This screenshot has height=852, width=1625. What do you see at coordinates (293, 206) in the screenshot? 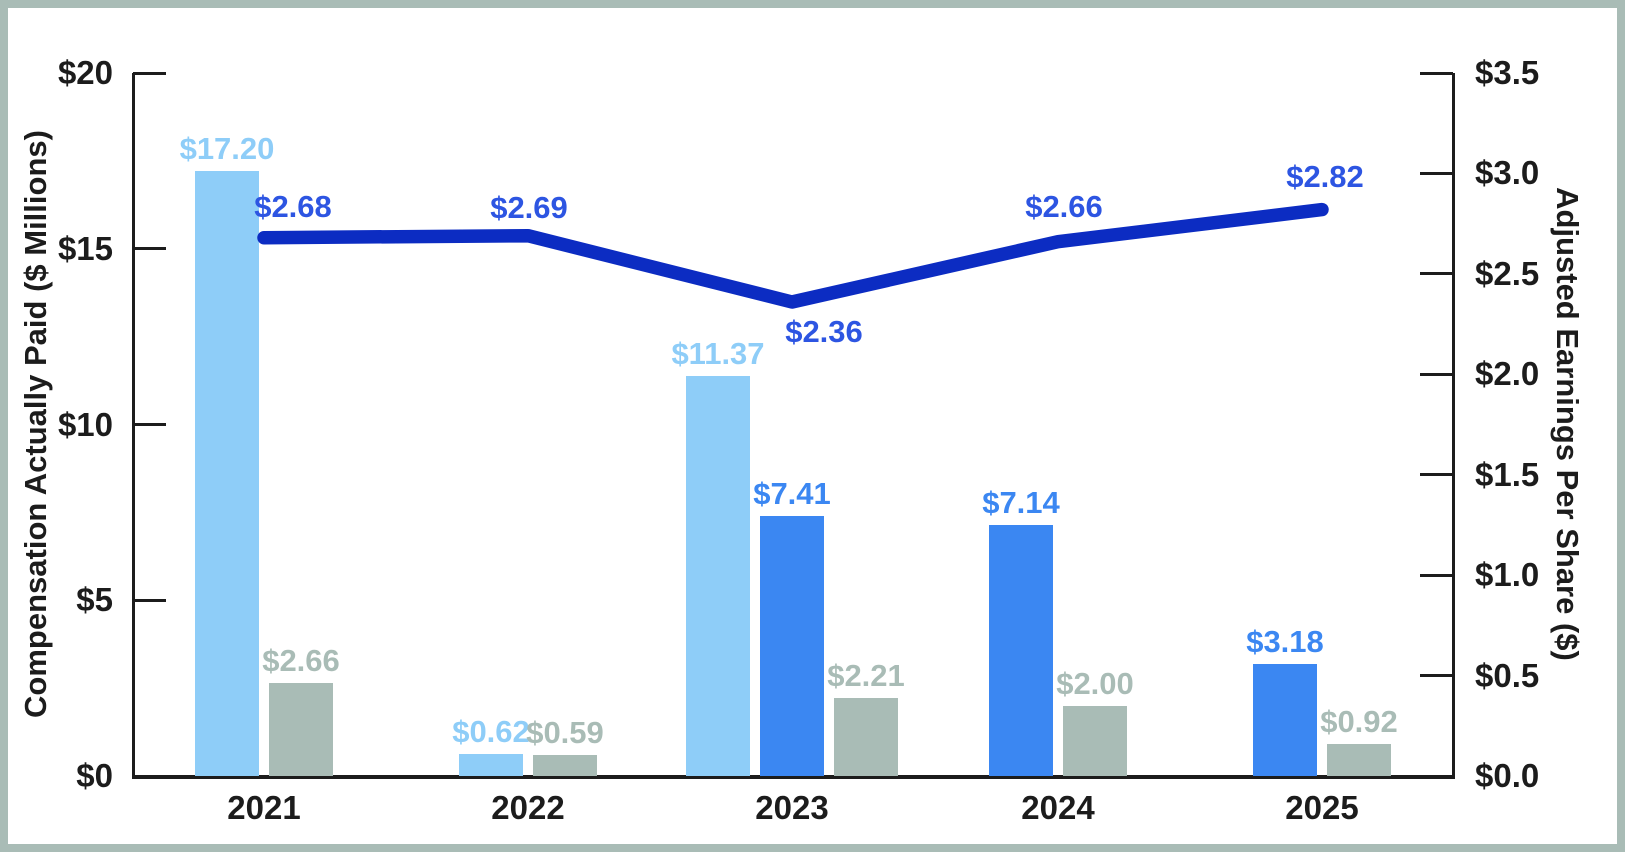
I see `eps-value-label-2021: $2.68` at bounding box center [293, 206].